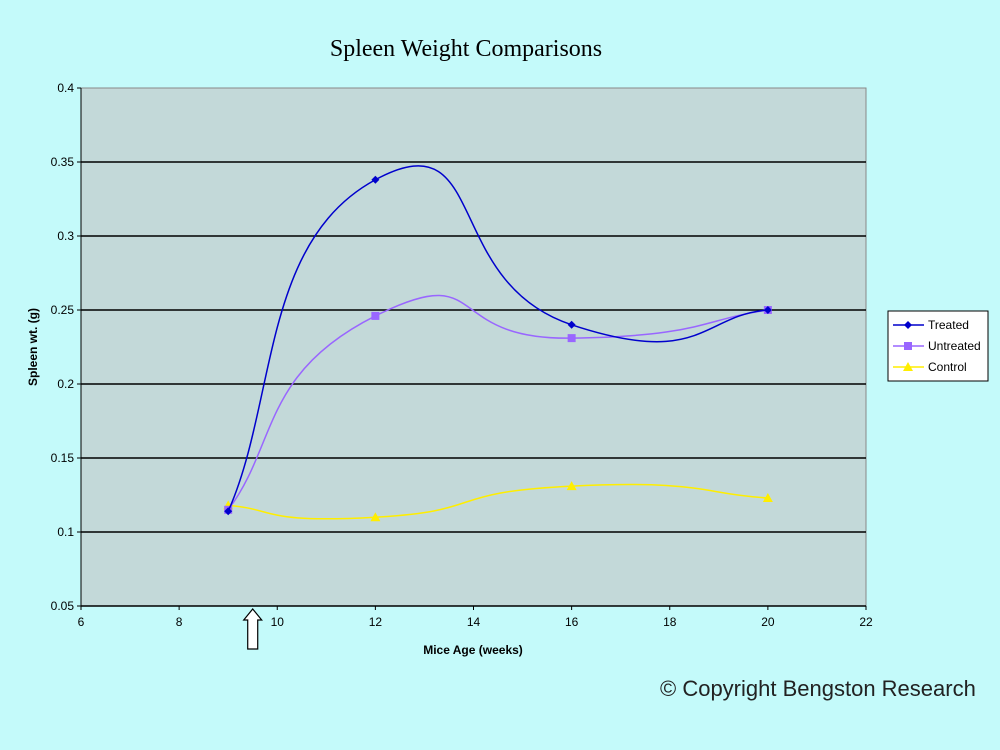 This screenshot has width=1000, height=750. I want to click on y-axis-label: Spleen wt. (g), so click(33, 347).